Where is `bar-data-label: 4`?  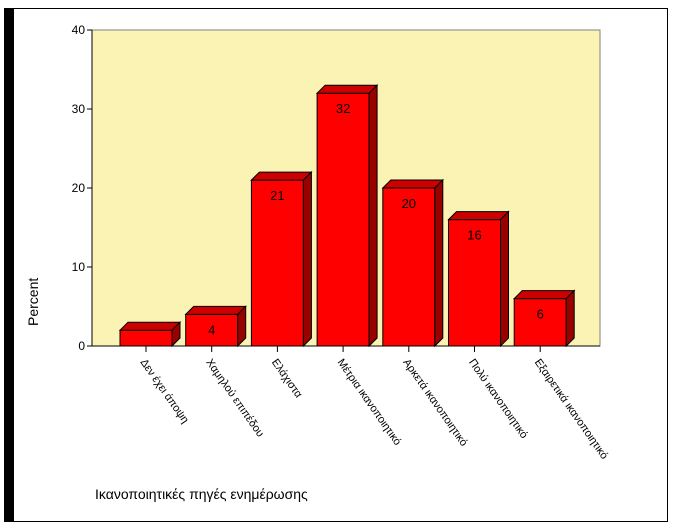
bar-data-label: 4 is located at coordinates (211, 329).